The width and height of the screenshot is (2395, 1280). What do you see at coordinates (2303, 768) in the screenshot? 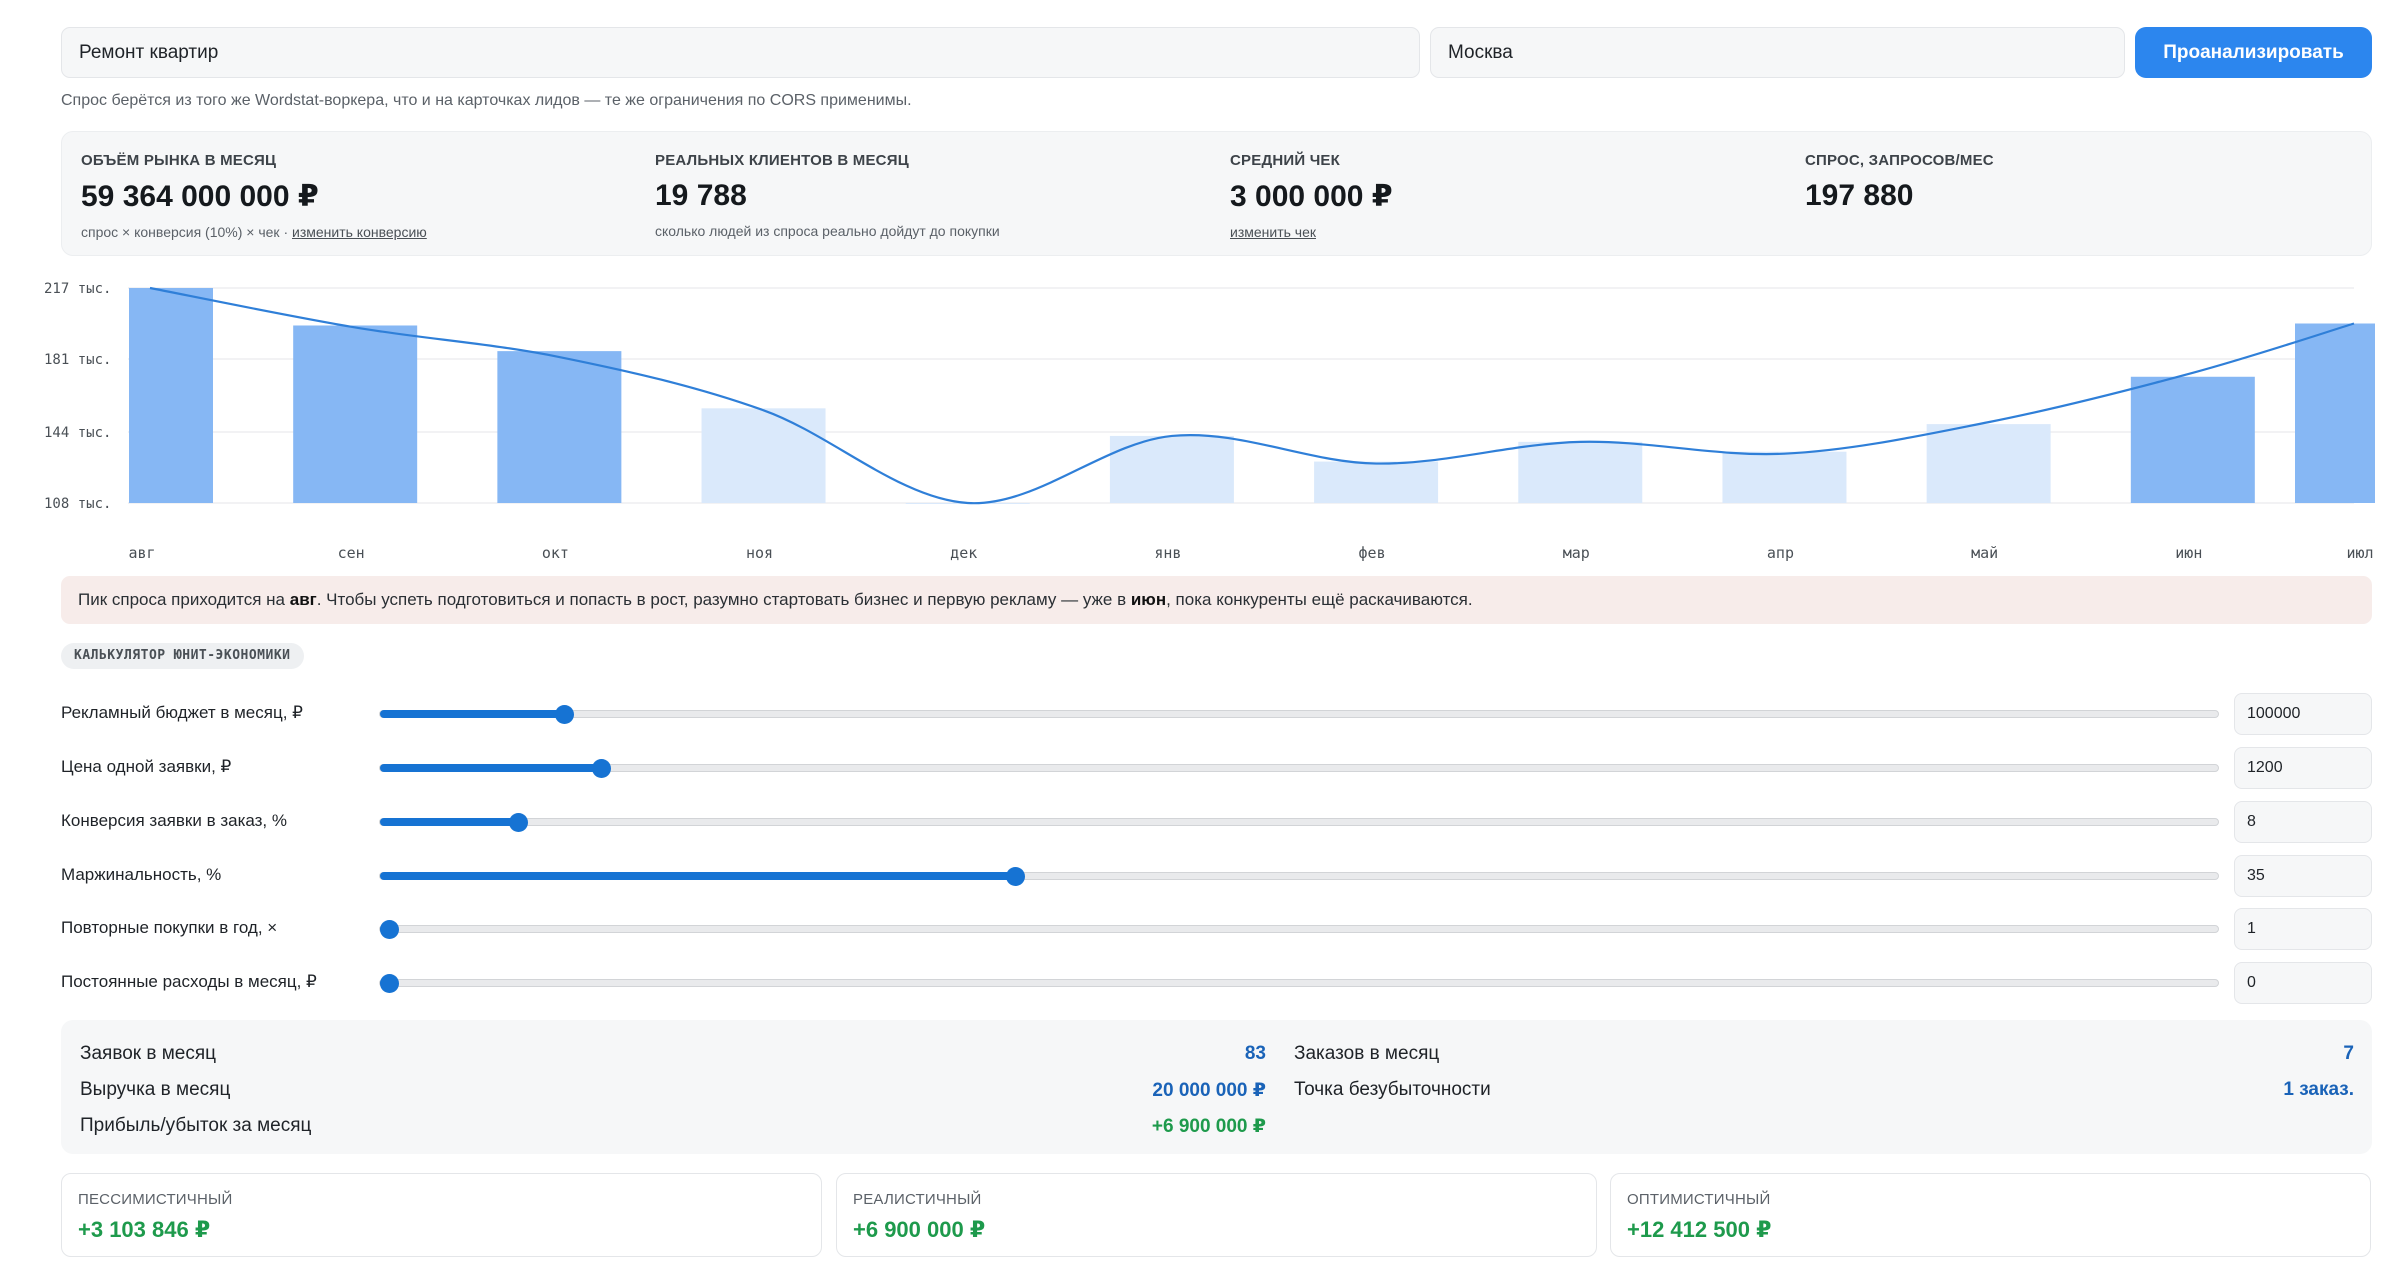
I see `slider-value-input: 1200` at bounding box center [2303, 768].